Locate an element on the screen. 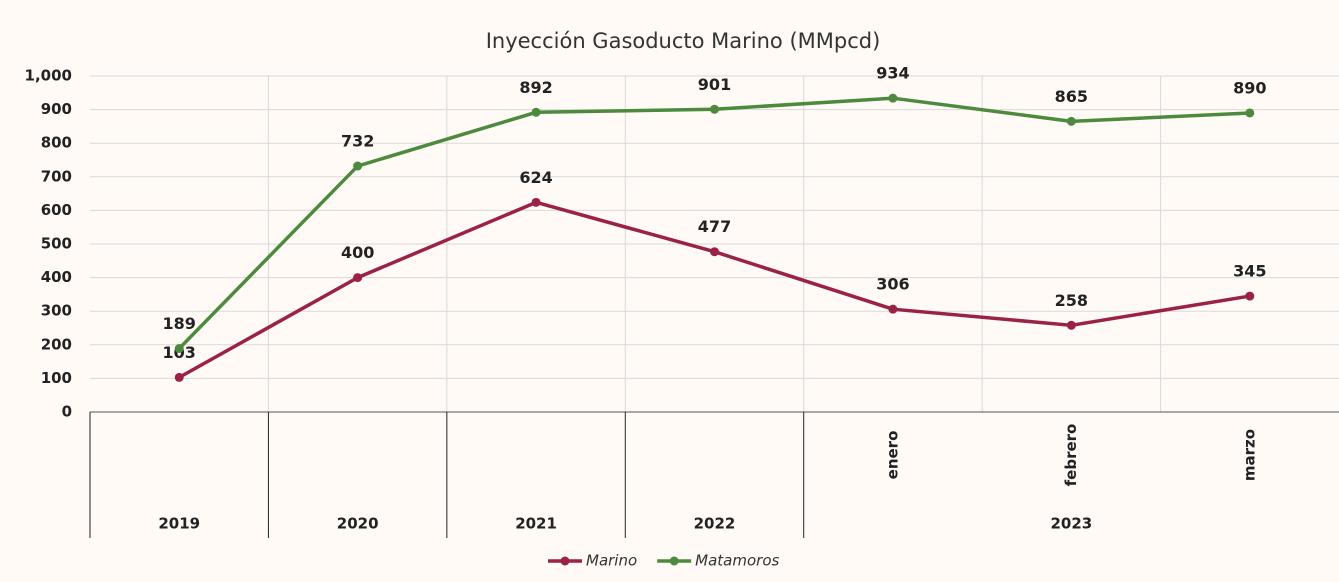 The width and height of the screenshot is (1339, 582). x-tick-label: 2022 is located at coordinates (715, 524).